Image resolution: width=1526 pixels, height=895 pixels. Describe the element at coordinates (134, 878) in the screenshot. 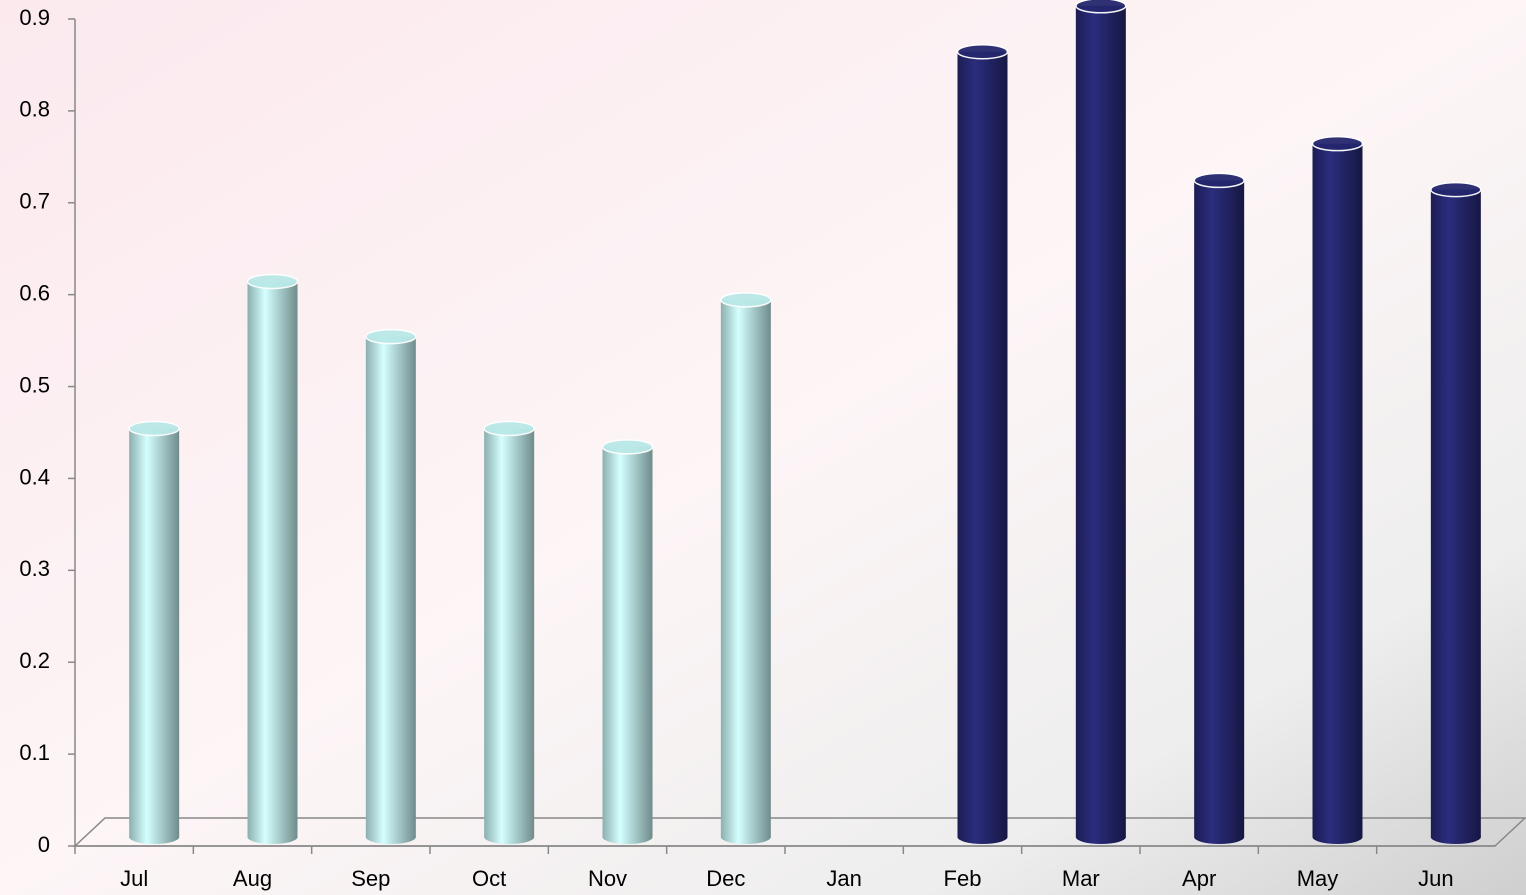

I see `x-tick-label: Jul` at that location.